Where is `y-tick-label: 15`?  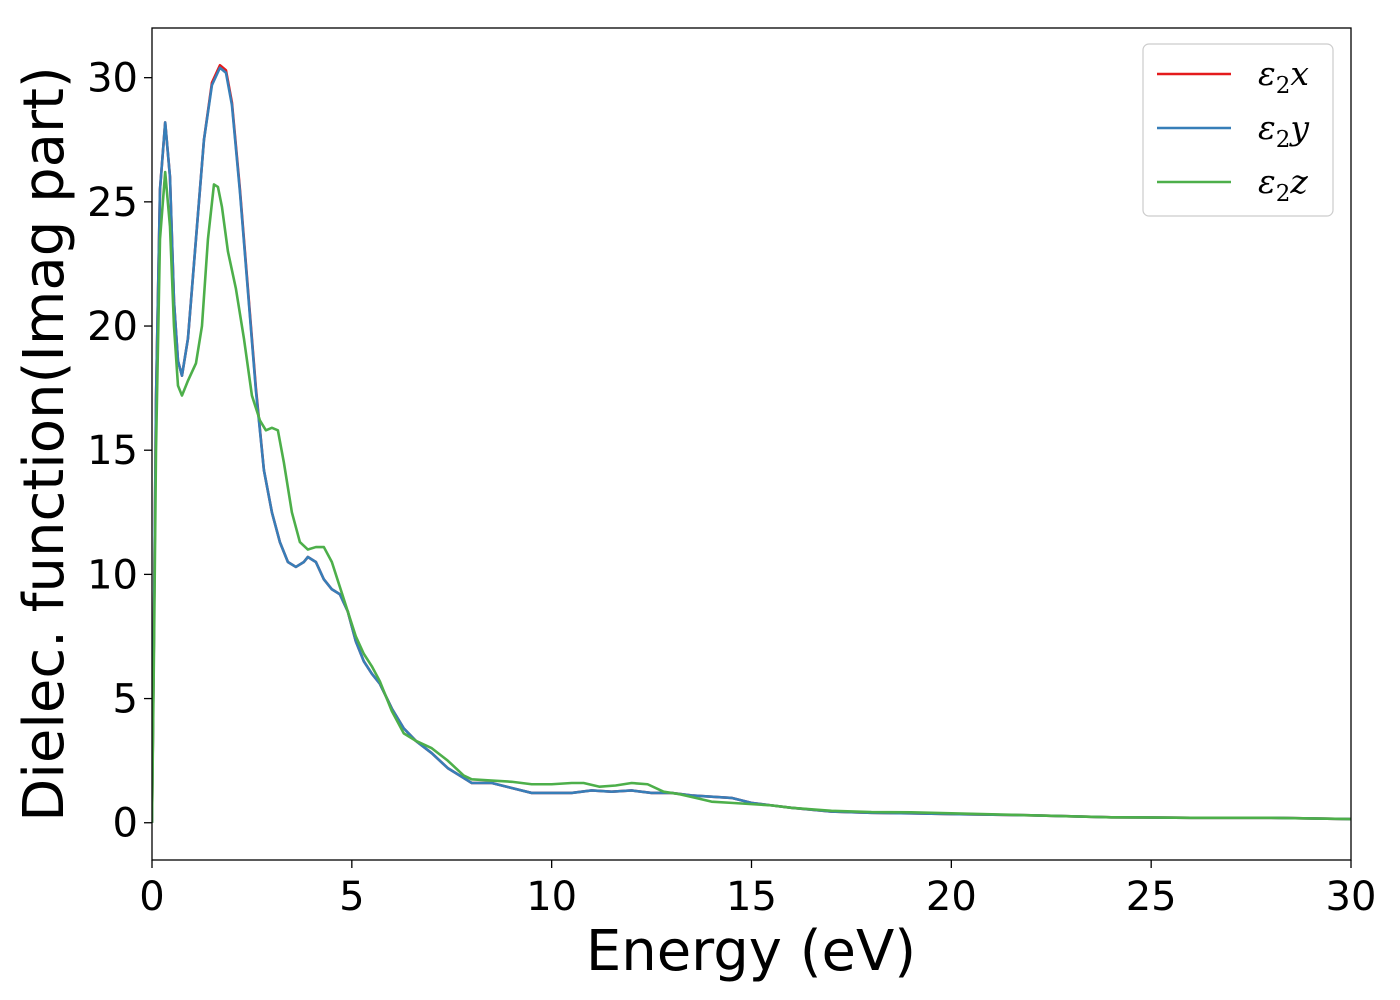 y-tick-label: 15 is located at coordinates (112, 451).